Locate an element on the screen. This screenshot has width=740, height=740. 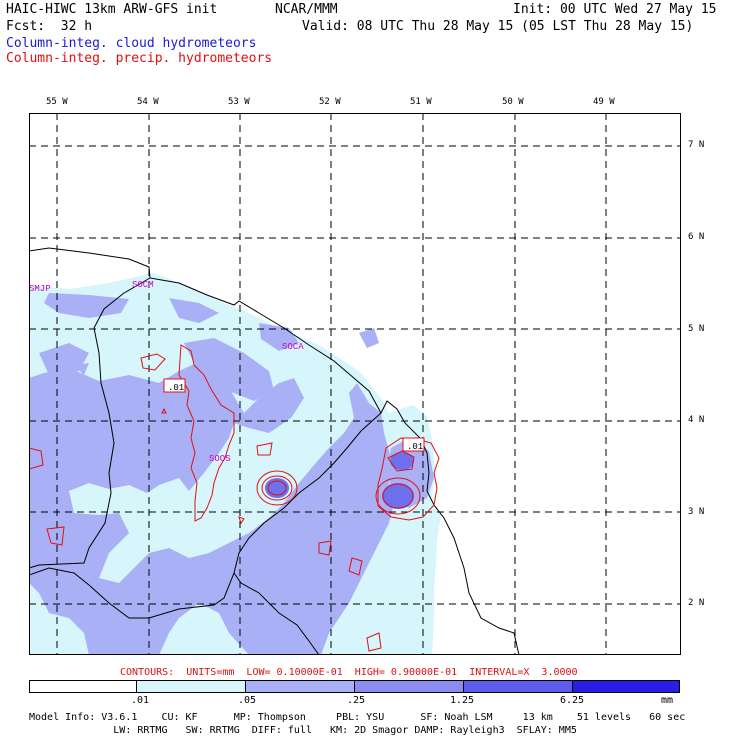
title-left: HAIC-HIWC 13km ARW-GFS init is located at coordinates (112, 9).